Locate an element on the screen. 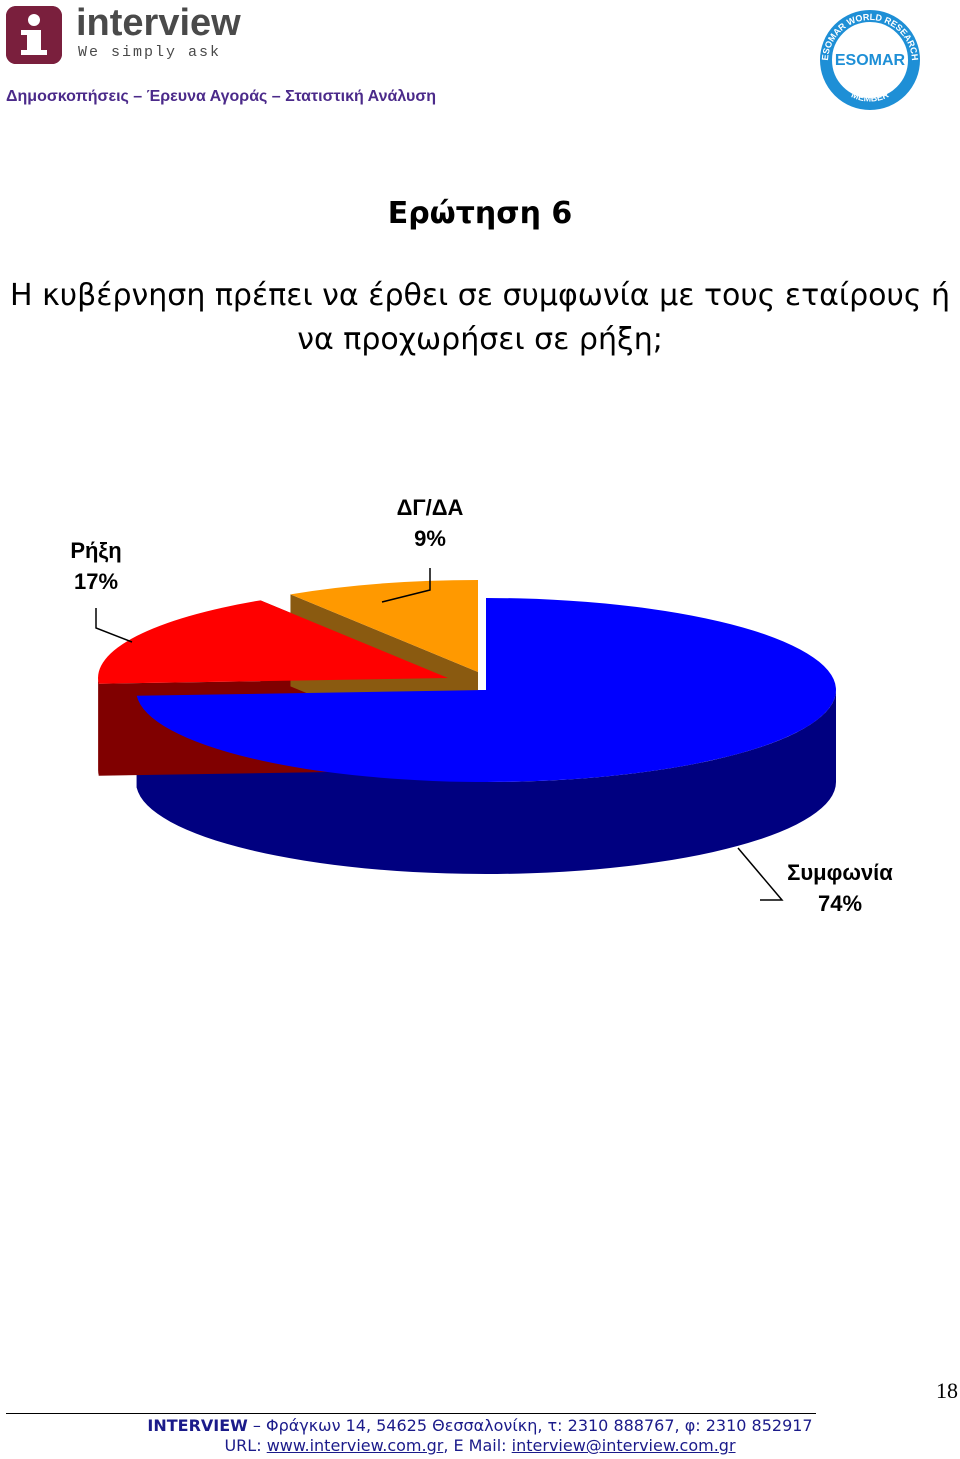 The width and height of the screenshot is (960, 1459). esomar-ring-bottom-text: MEMBER is located at coordinates (870, 96).